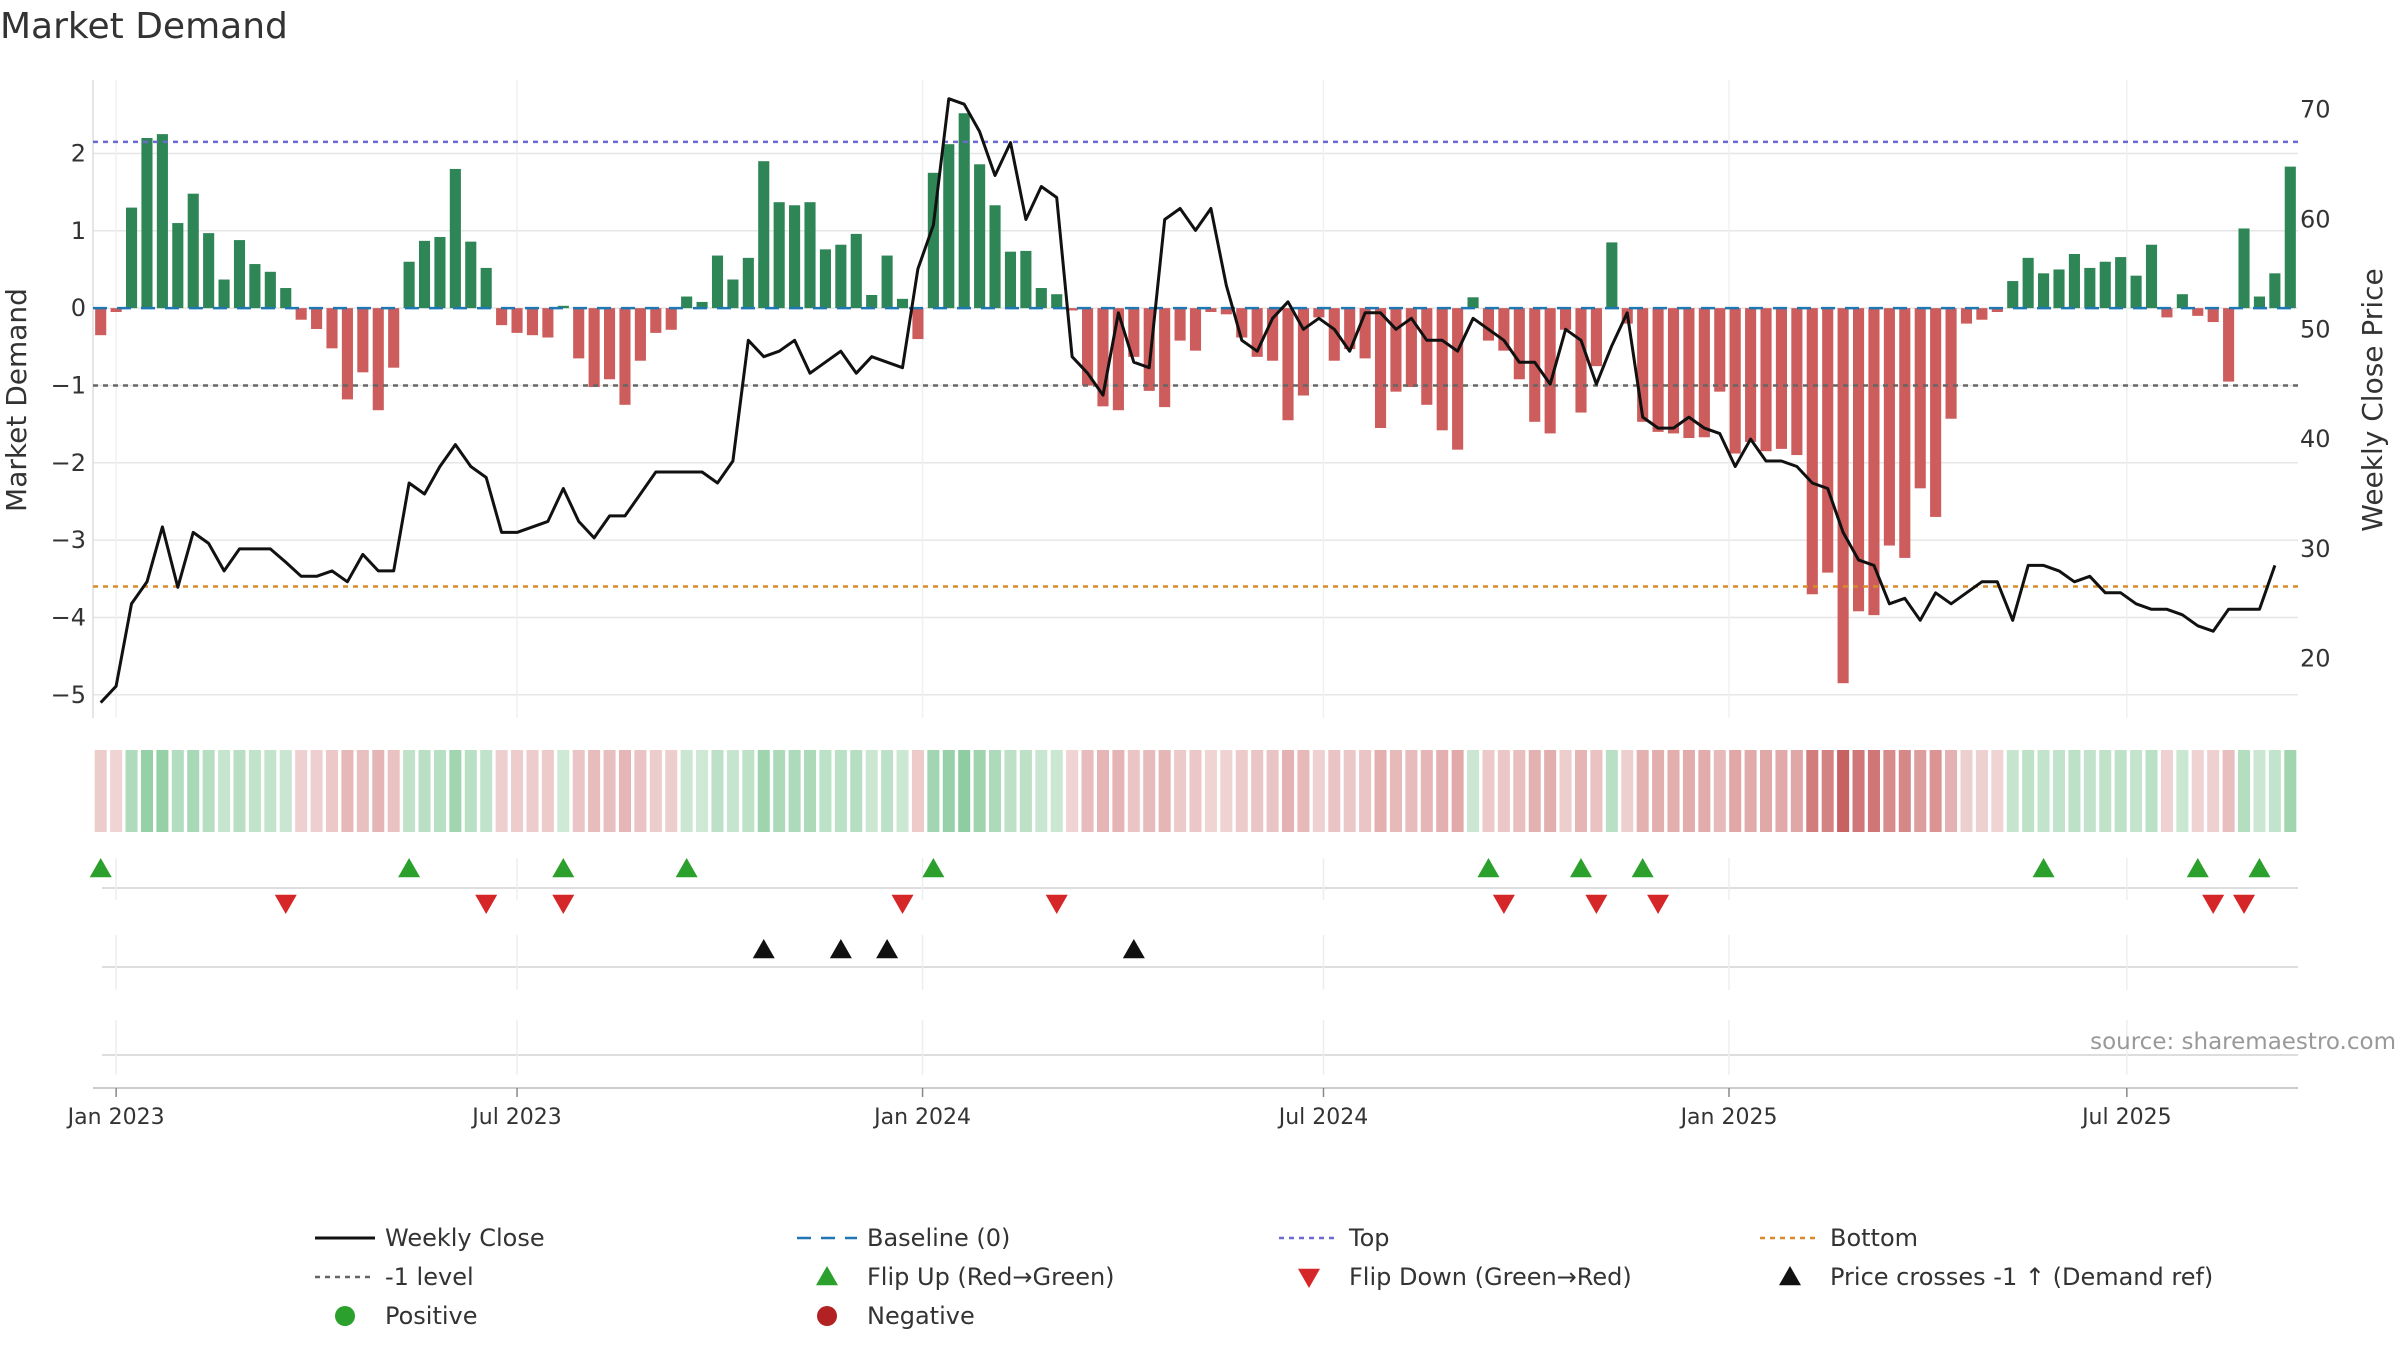 This screenshot has height=1350, width=2400. What do you see at coordinates (1369, 1238) in the screenshot?
I see `legend-label: Top` at bounding box center [1369, 1238].